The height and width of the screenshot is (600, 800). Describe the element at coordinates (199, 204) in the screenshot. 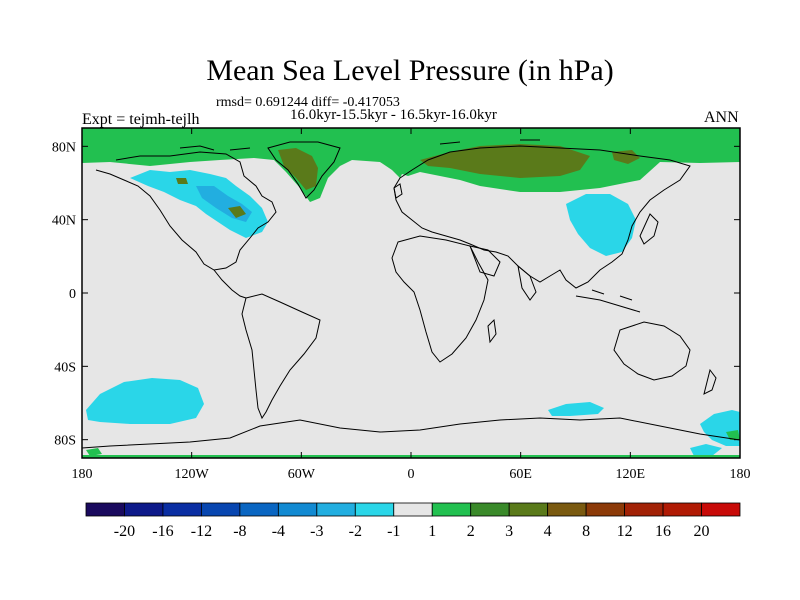

I see `north-america-negative-region` at that location.